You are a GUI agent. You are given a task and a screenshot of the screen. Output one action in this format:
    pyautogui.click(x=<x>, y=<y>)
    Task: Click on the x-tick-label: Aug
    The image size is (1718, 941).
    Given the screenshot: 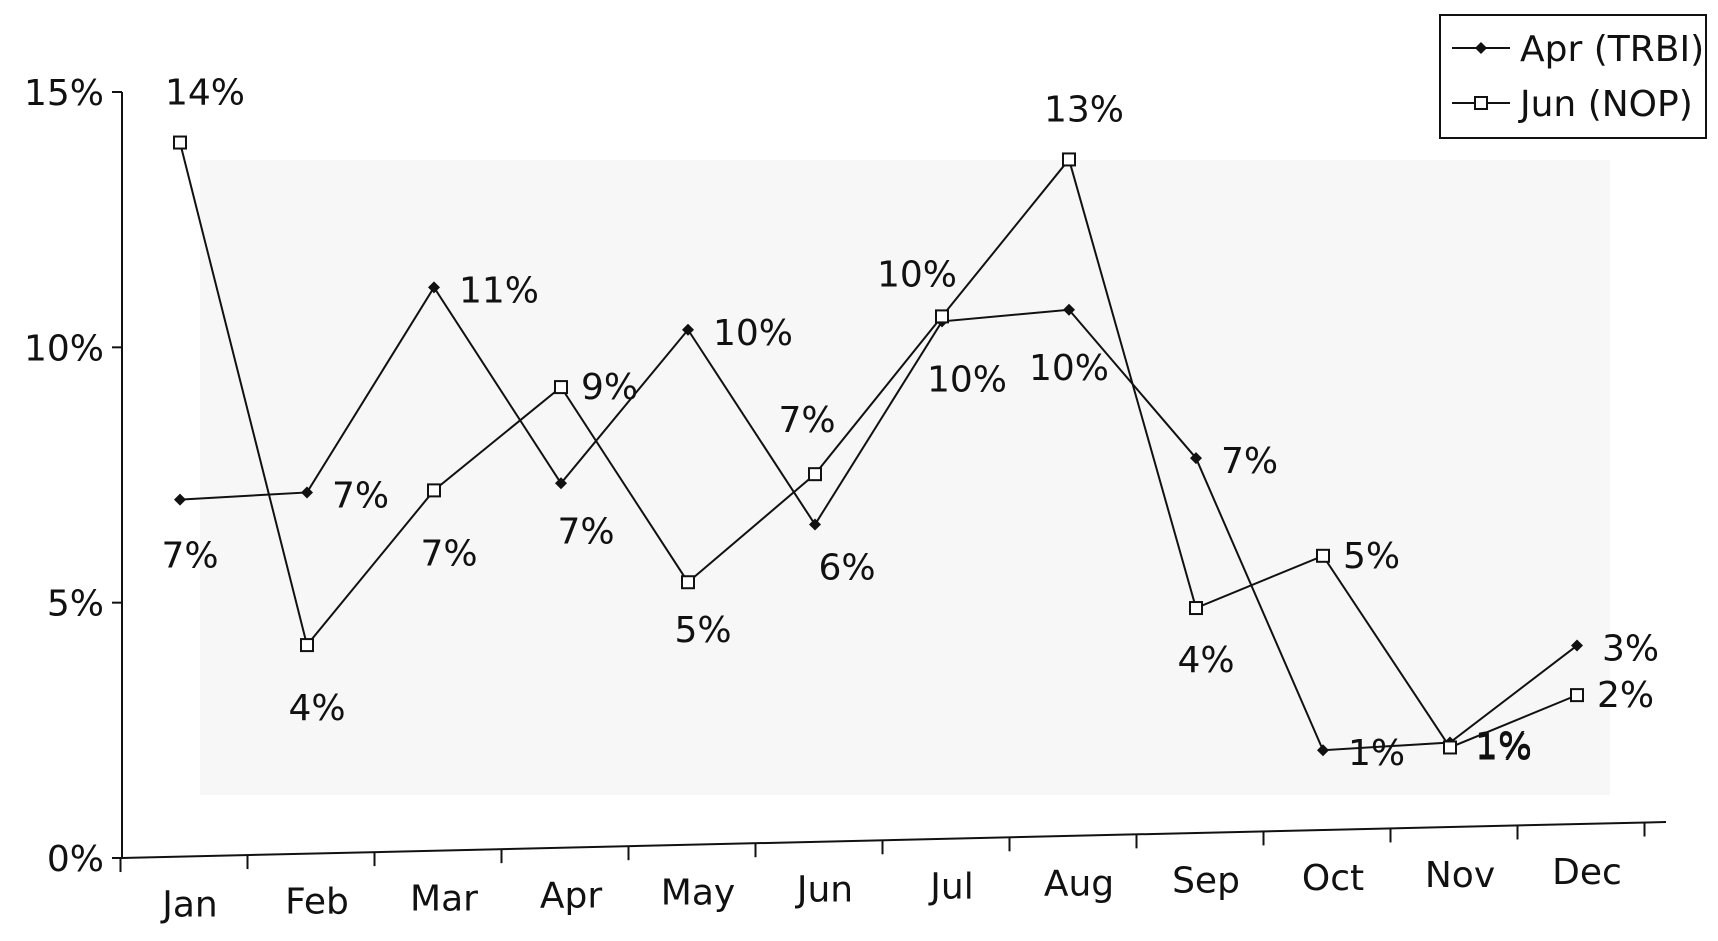 What is the action you would take?
    pyautogui.click(x=1079, y=884)
    